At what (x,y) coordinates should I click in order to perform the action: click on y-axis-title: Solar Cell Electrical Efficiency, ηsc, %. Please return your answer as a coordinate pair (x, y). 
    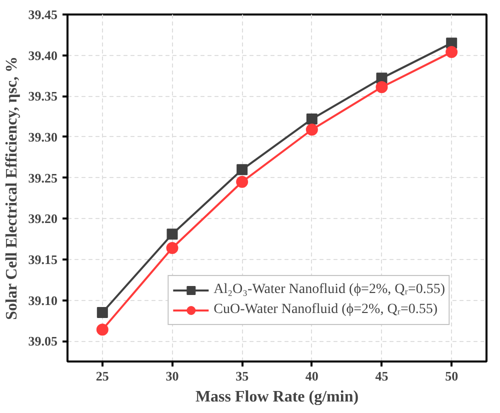
    Looking at the image, I should click on (11, 188).